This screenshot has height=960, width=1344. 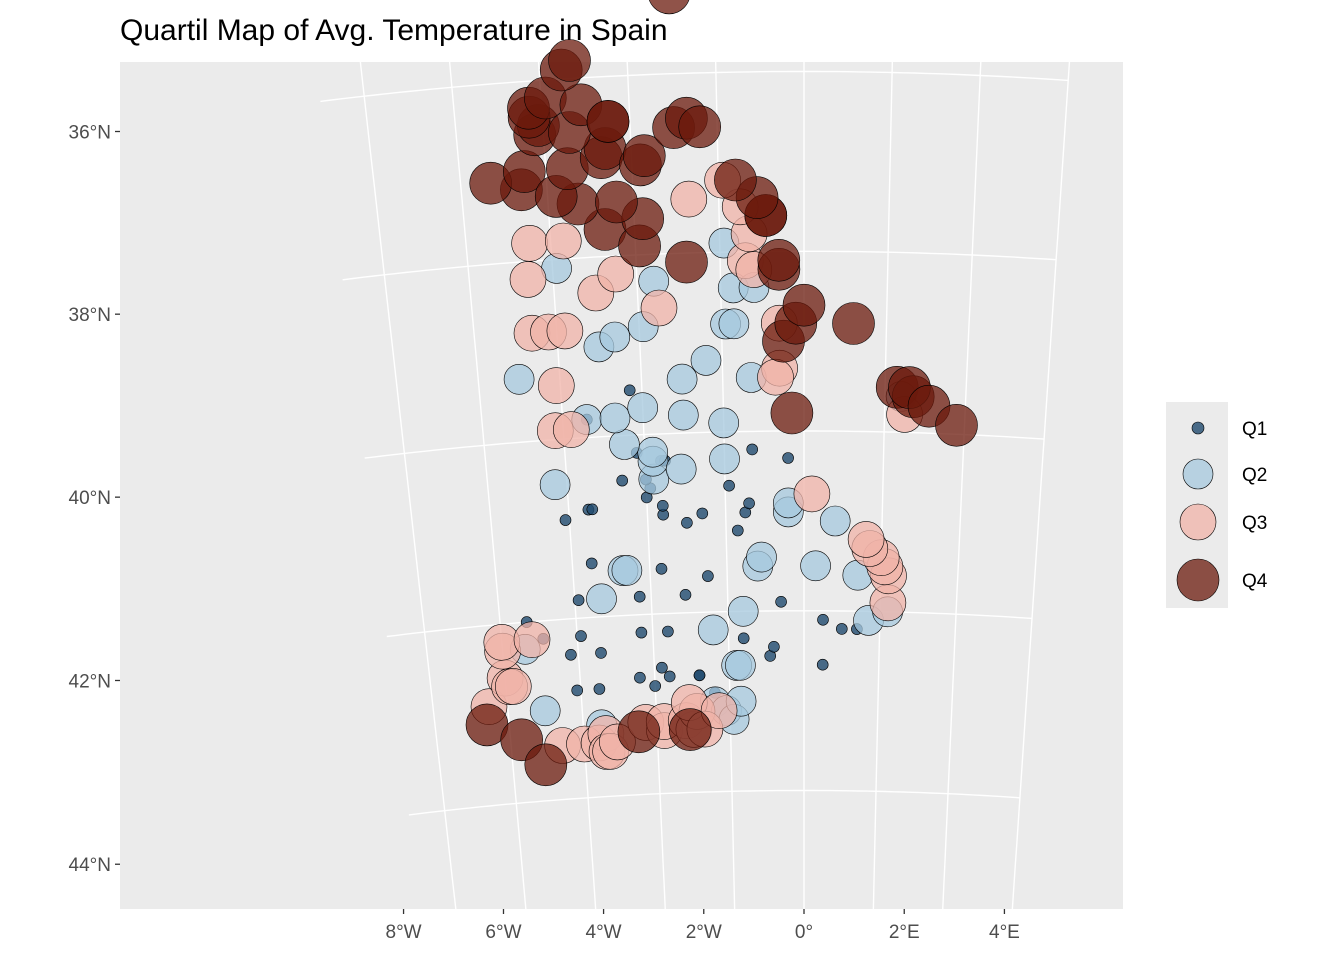 I want to click on legend-key-q1, so click(x=1198, y=428).